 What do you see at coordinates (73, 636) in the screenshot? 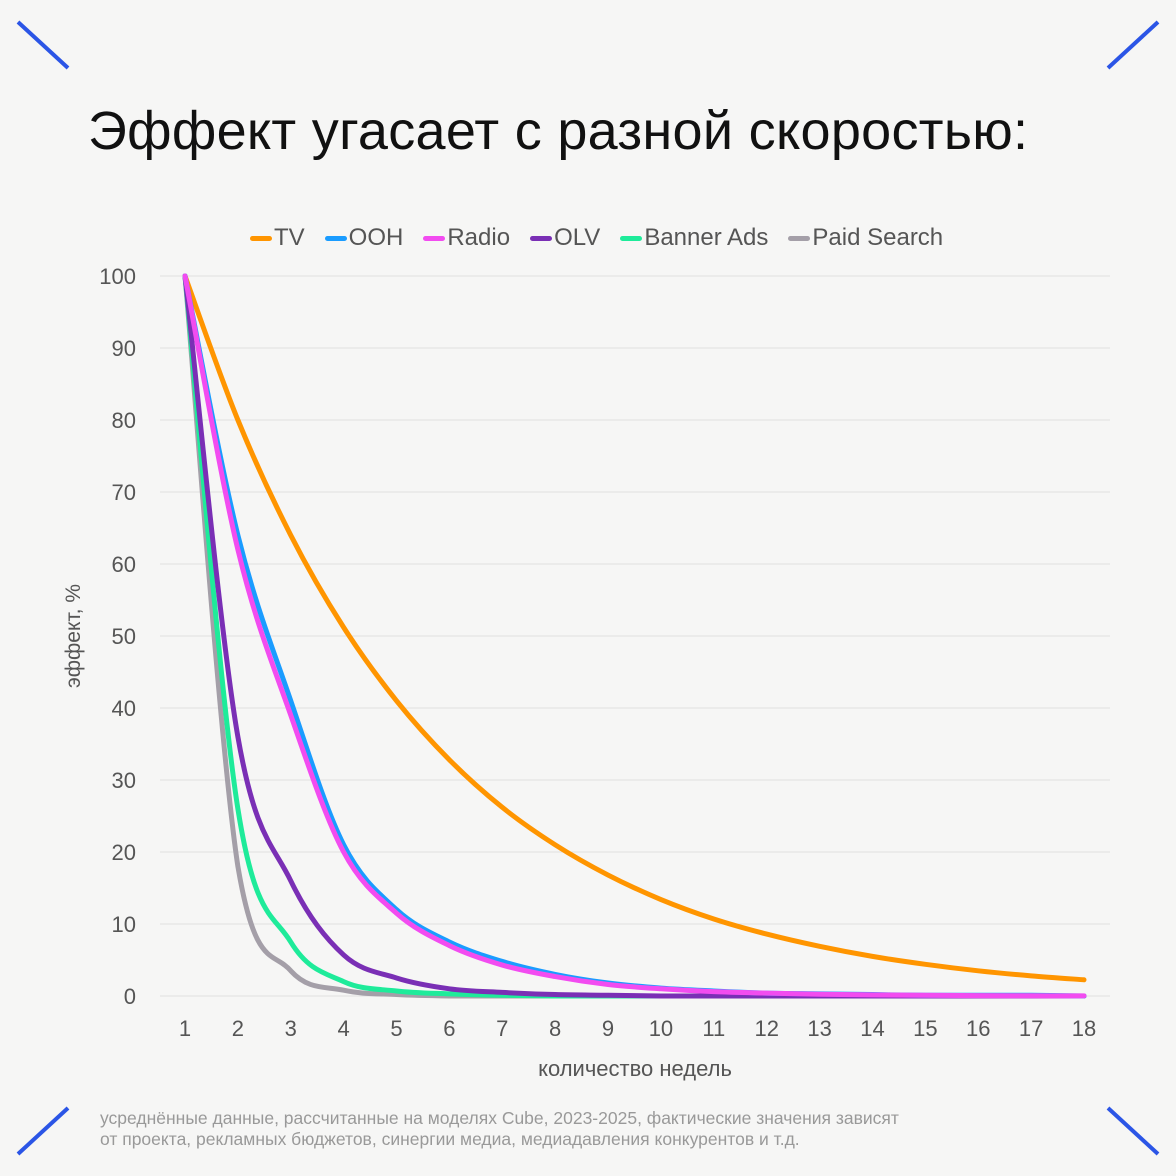
I see `y-axis-label: эффект, %` at bounding box center [73, 636].